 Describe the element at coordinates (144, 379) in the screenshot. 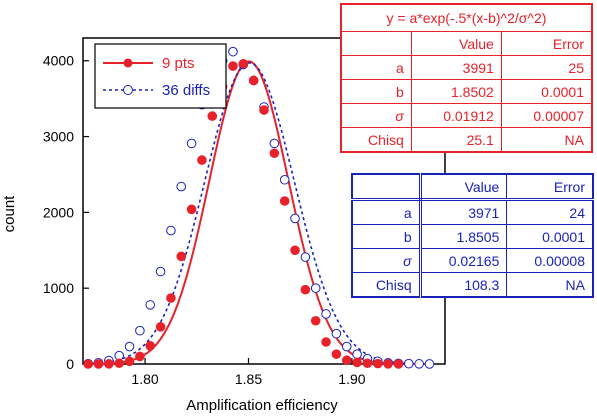

I see `x-tick-label: 1.80` at that location.